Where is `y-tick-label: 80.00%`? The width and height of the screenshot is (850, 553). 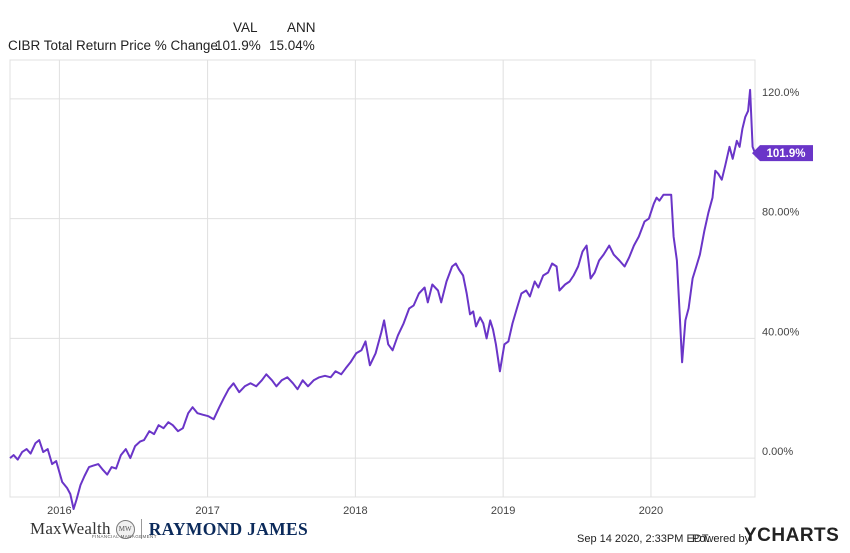
y-tick-label: 80.00% is located at coordinates (781, 213).